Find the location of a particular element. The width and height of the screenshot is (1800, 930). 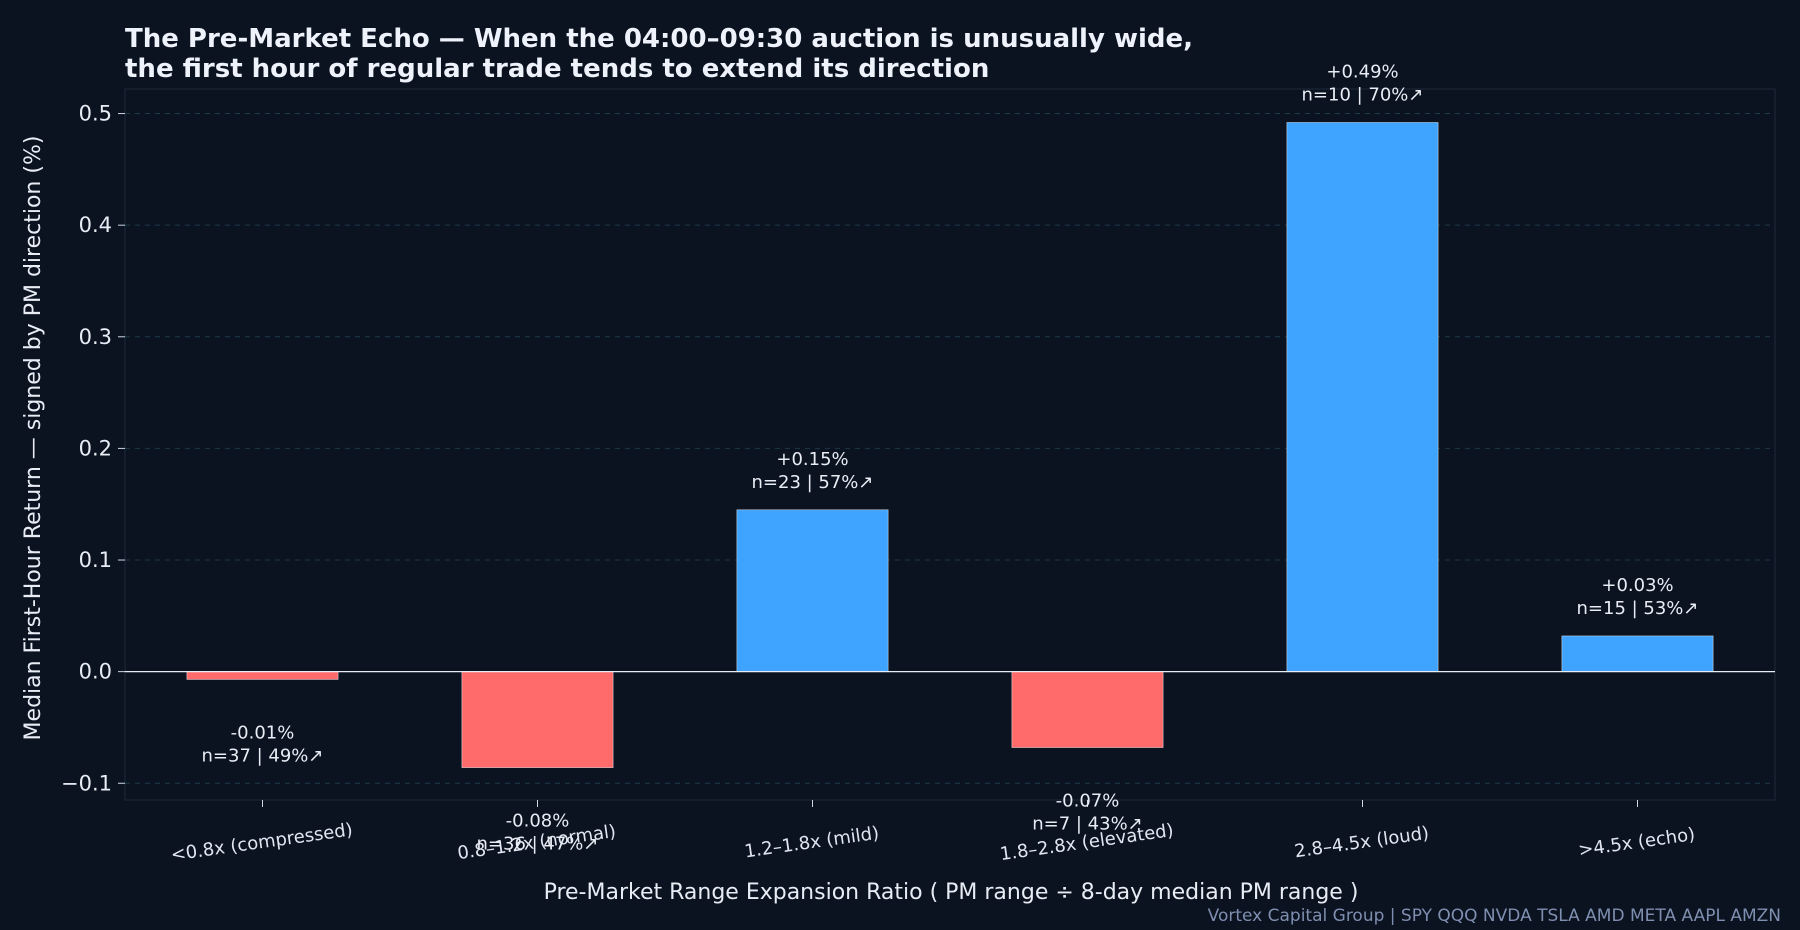

y-tick-label: 0.3 is located at coordinates (95, 337).